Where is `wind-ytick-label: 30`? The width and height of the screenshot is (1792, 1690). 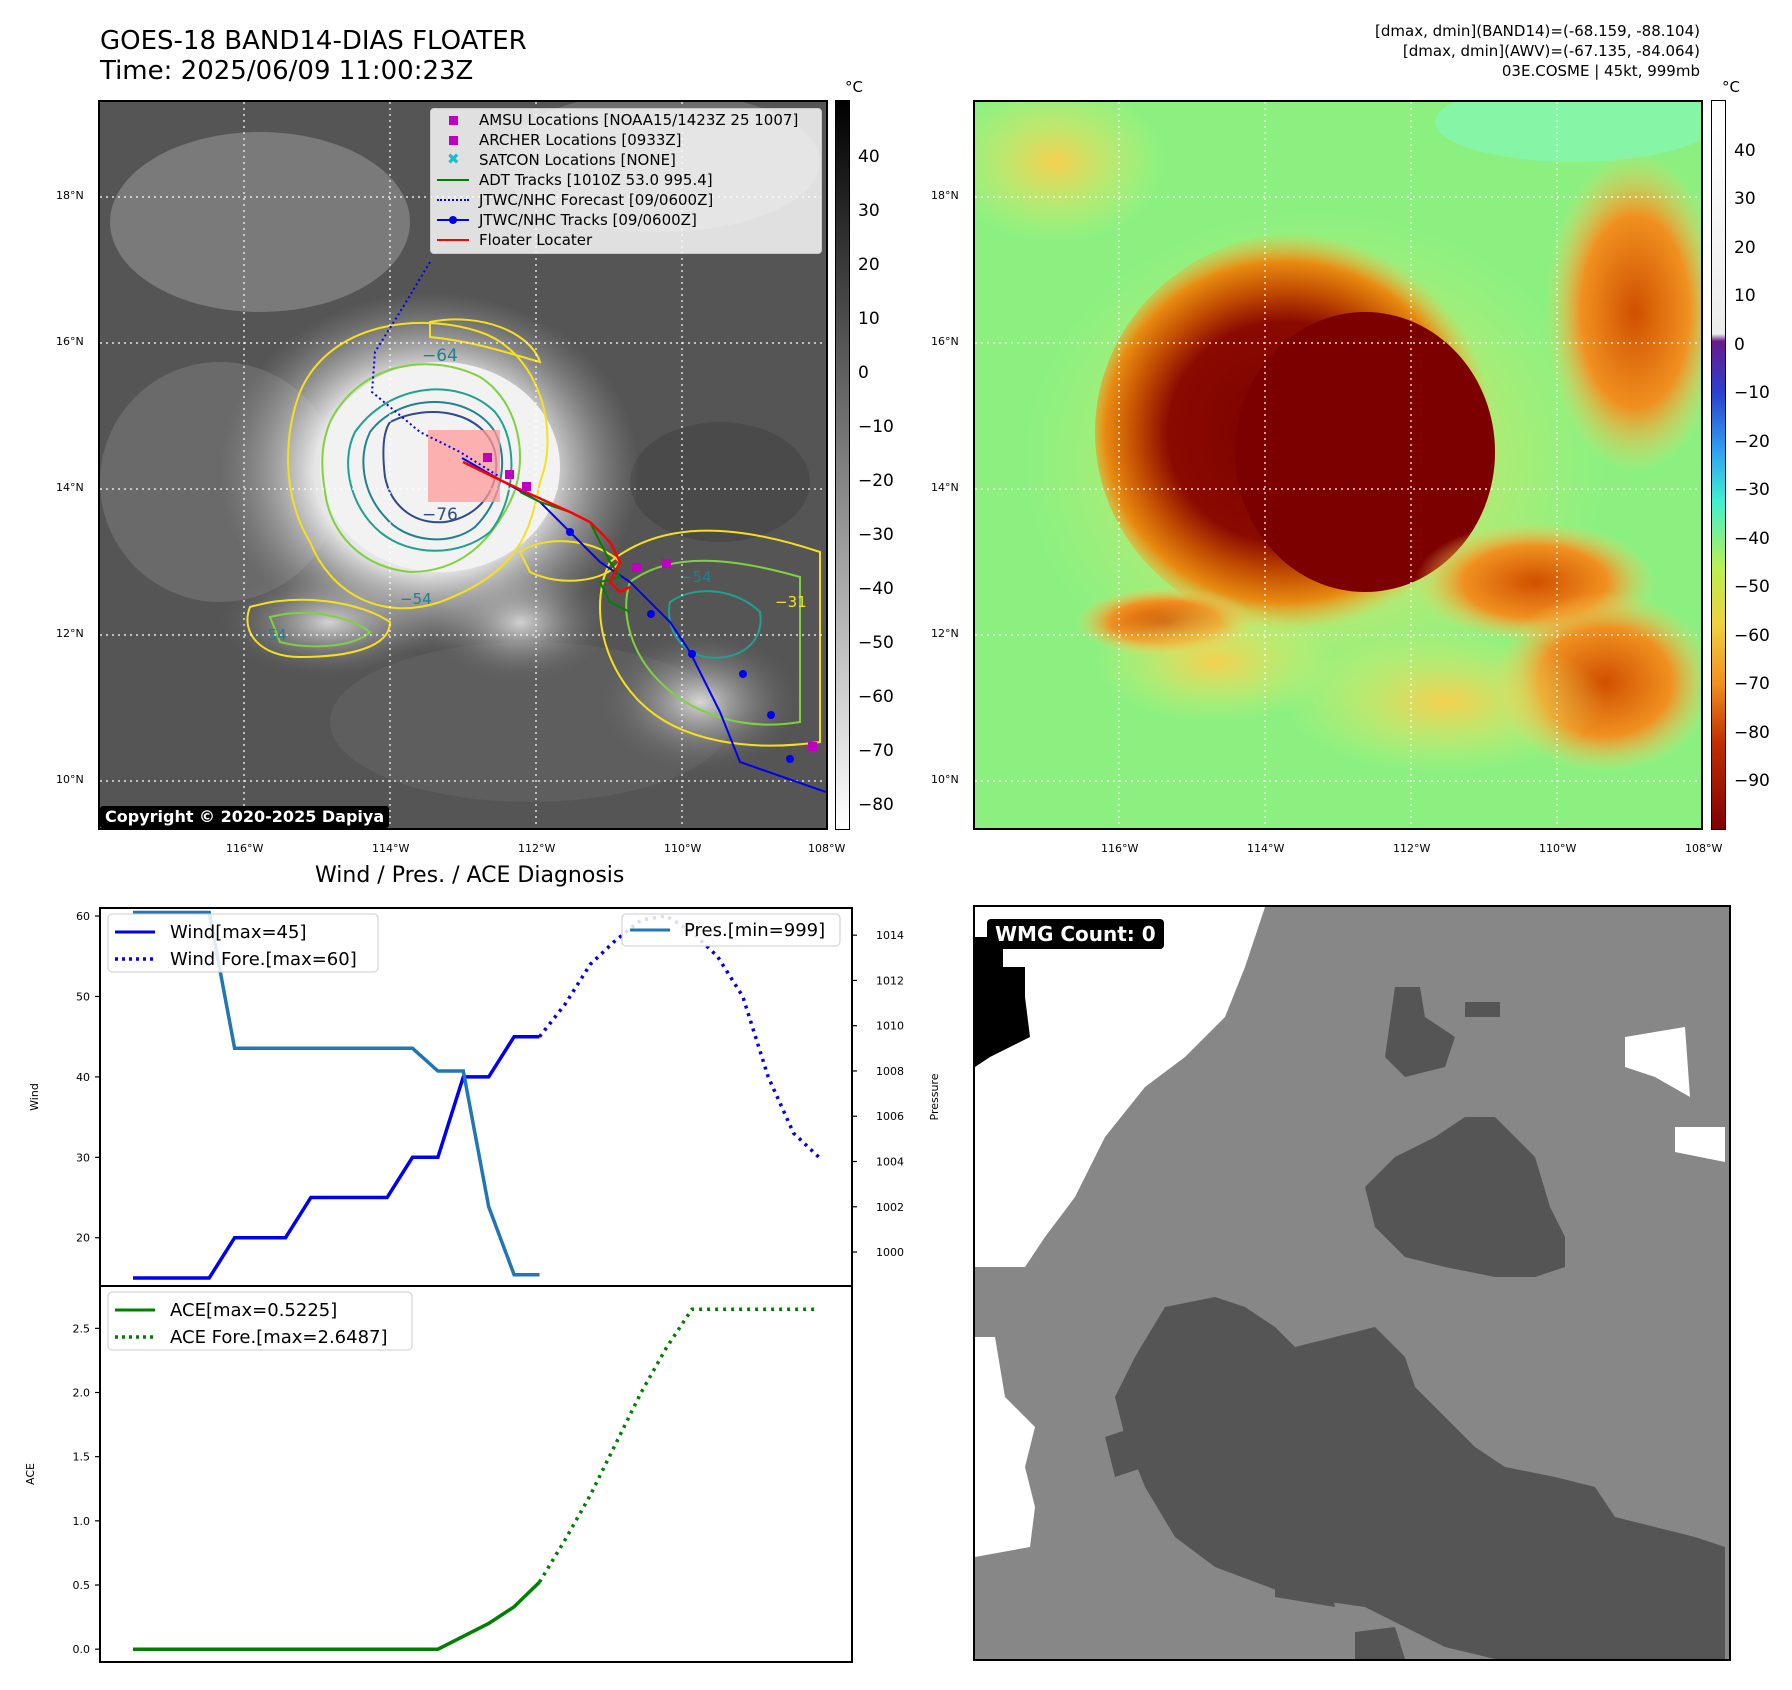 wind-ytick-label: 30 is located at coordinates (83, 1157).